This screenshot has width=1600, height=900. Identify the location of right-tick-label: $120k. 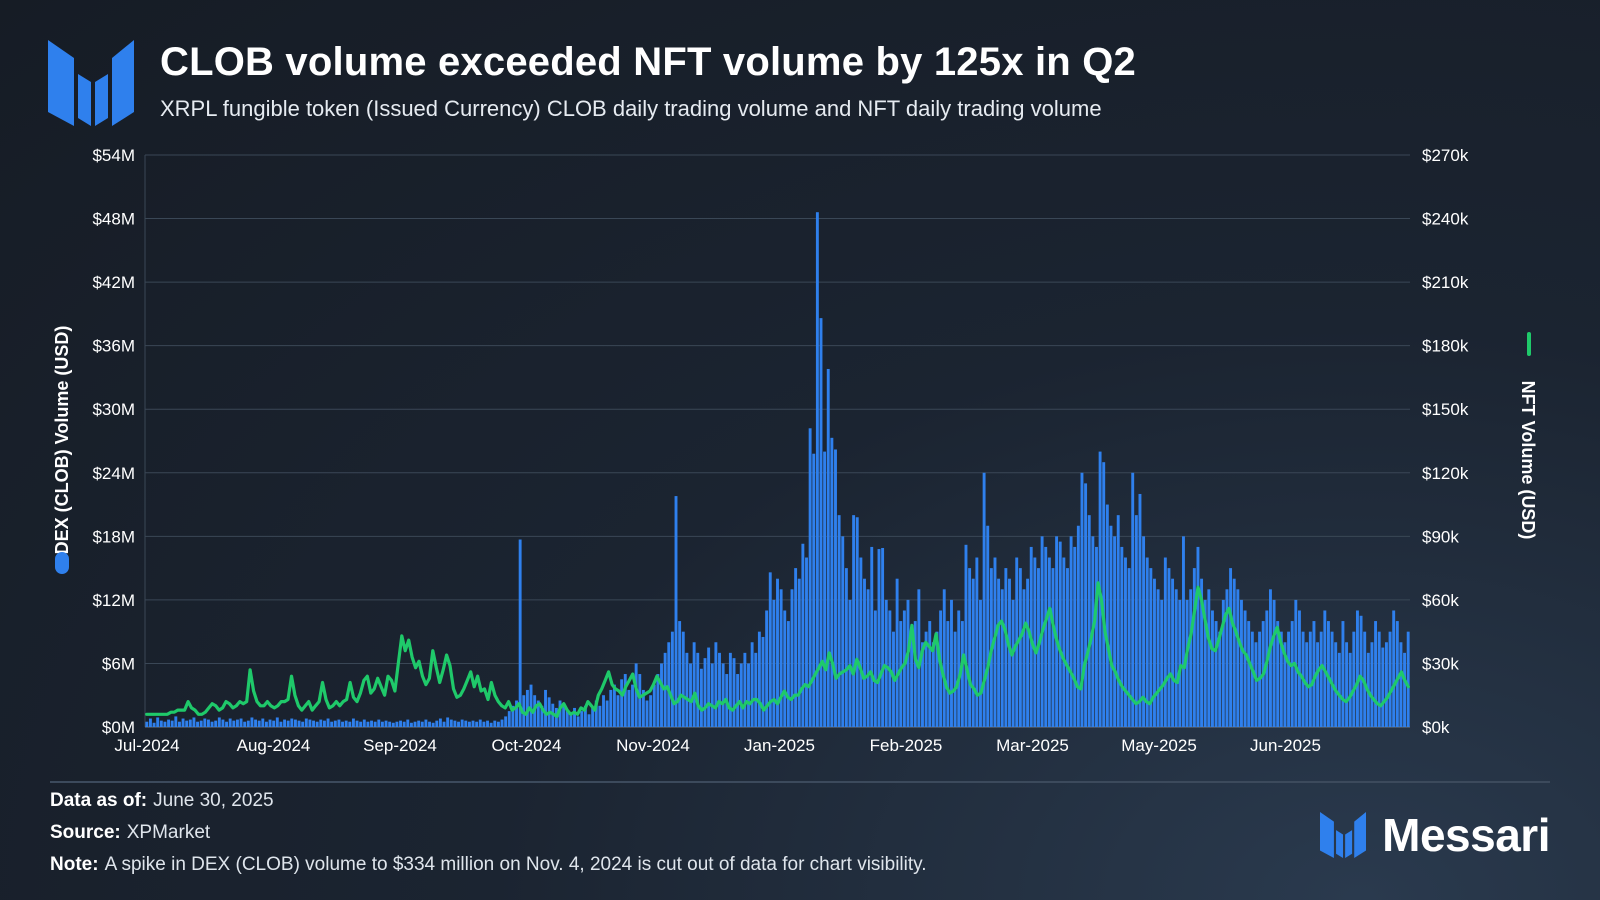
(1445, 473).